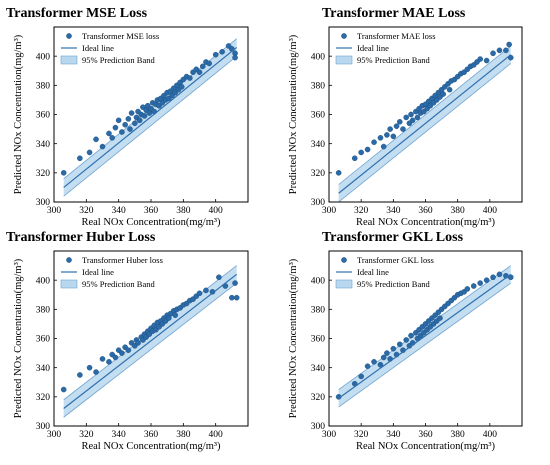 This screenshot has width=550, height=465. What do you see at coordinates (43, 203) in the screenshot?
I see `y-tick-label: 300` at bounding box center [43, 203].